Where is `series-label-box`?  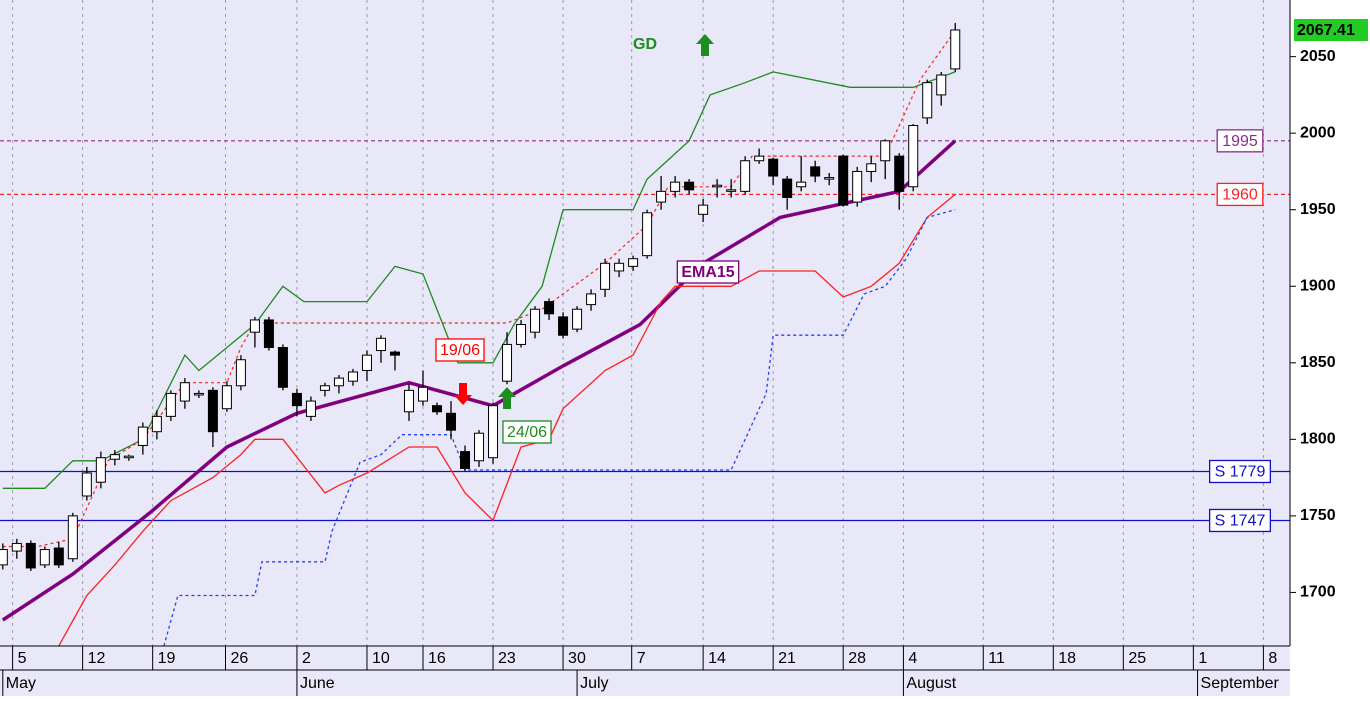
series-label-box is located at coordinates (708, 272).